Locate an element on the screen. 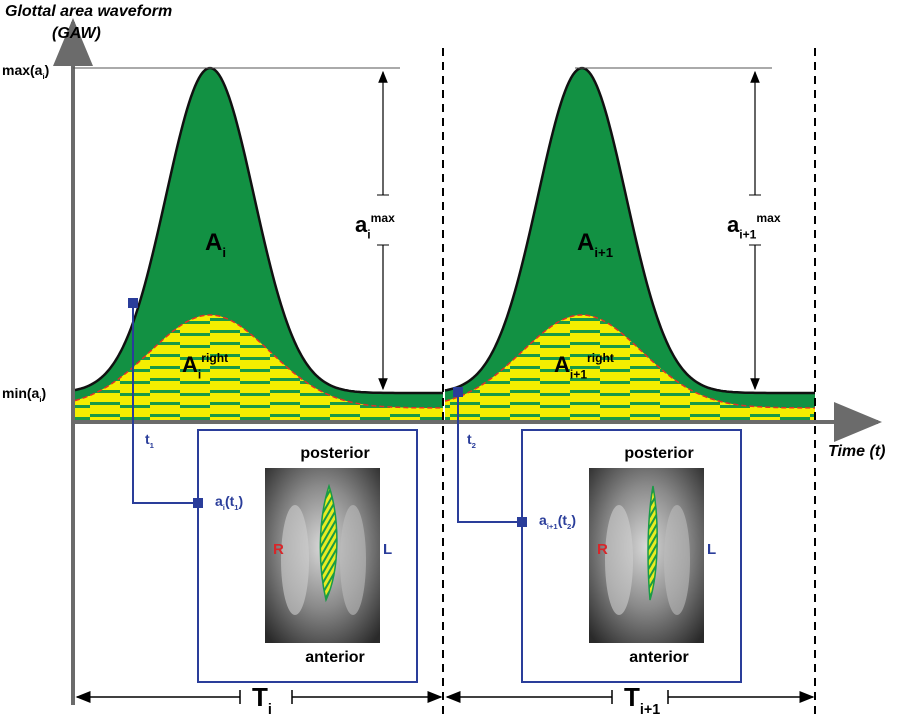  label-part: max(a is located at coordinates (22, 70).